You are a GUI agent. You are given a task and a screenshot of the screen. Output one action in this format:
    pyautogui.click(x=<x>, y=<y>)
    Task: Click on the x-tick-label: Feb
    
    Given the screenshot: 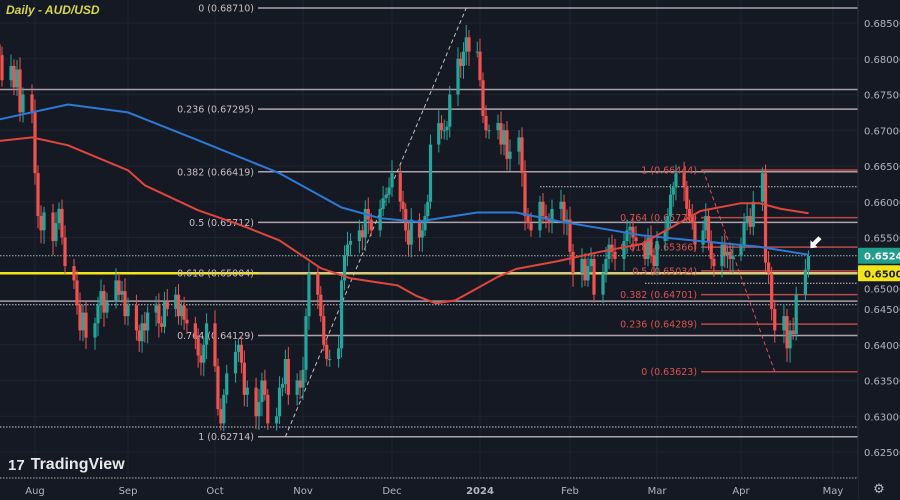 What is the action you would take?
    pyautogui.click(x=570, y=491)
    